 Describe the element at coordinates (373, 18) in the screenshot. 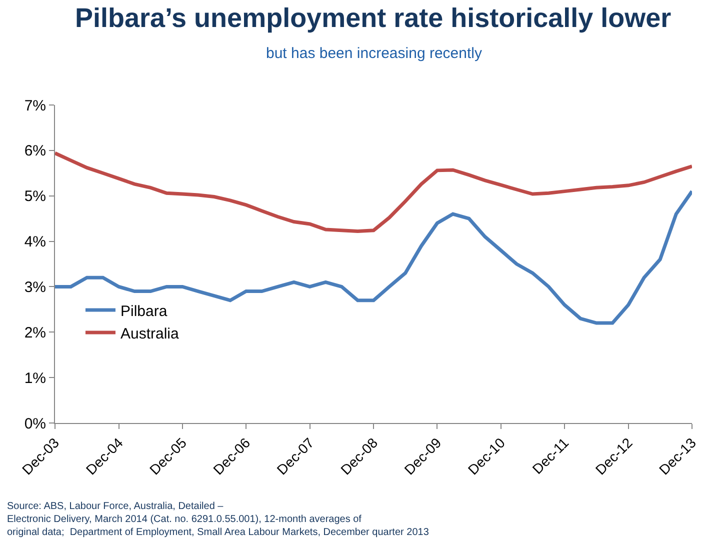

I see `chart-title: Pilbara’s unemployment rate historically lower` at that location.